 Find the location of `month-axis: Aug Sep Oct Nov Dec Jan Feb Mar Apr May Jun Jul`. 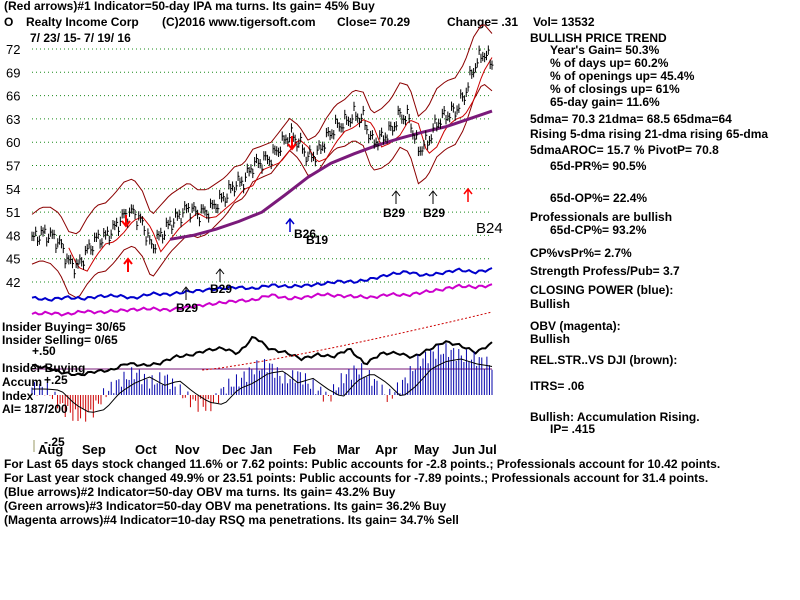

month-axis: Aug Sep Oct Nov Dec Jan Feb Mar Apr May Jun Jul is located at coordinates (267, 449).